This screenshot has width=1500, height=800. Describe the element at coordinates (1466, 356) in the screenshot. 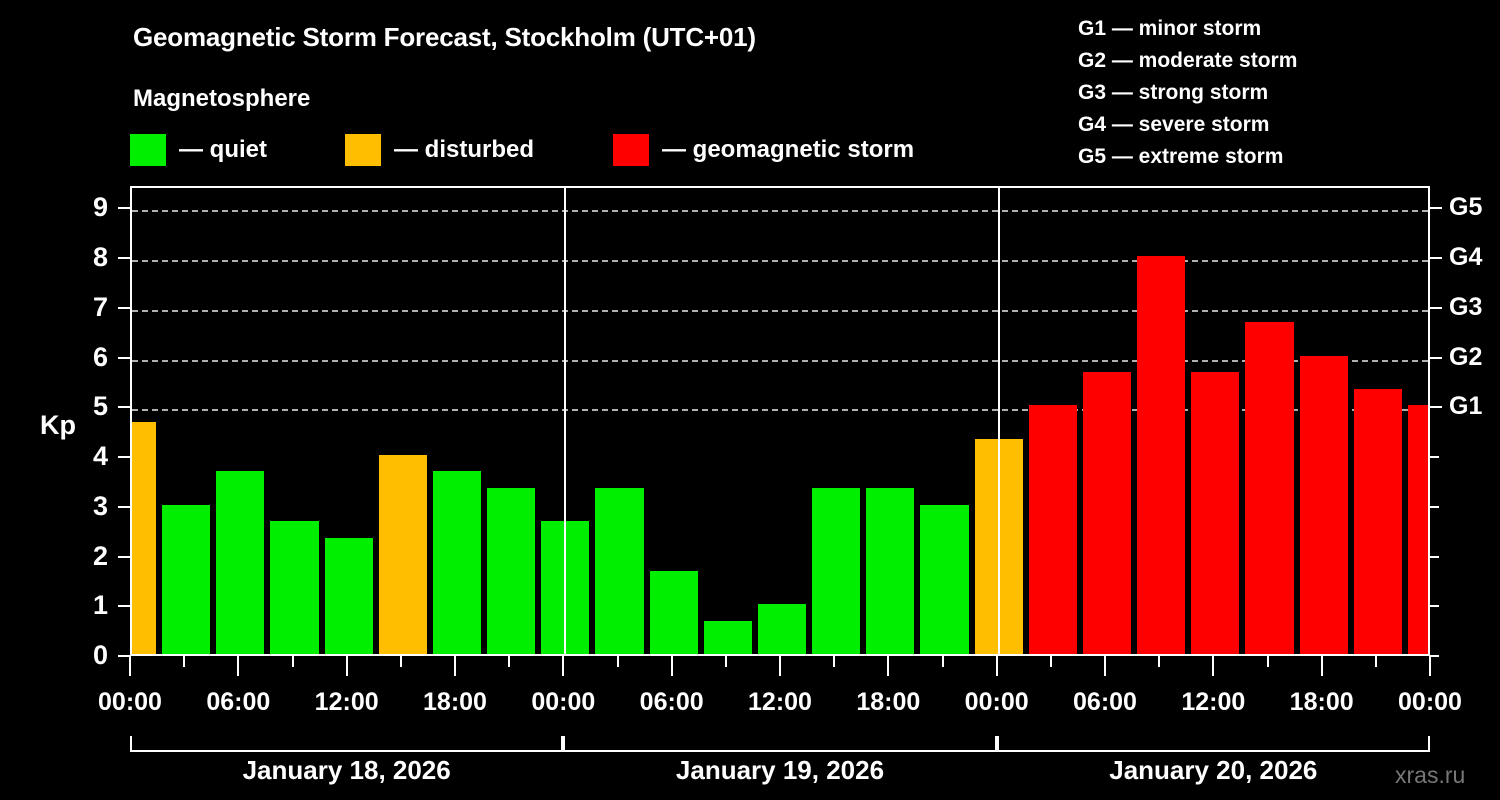

I see `g-tick-label-G2: G2` at that location.